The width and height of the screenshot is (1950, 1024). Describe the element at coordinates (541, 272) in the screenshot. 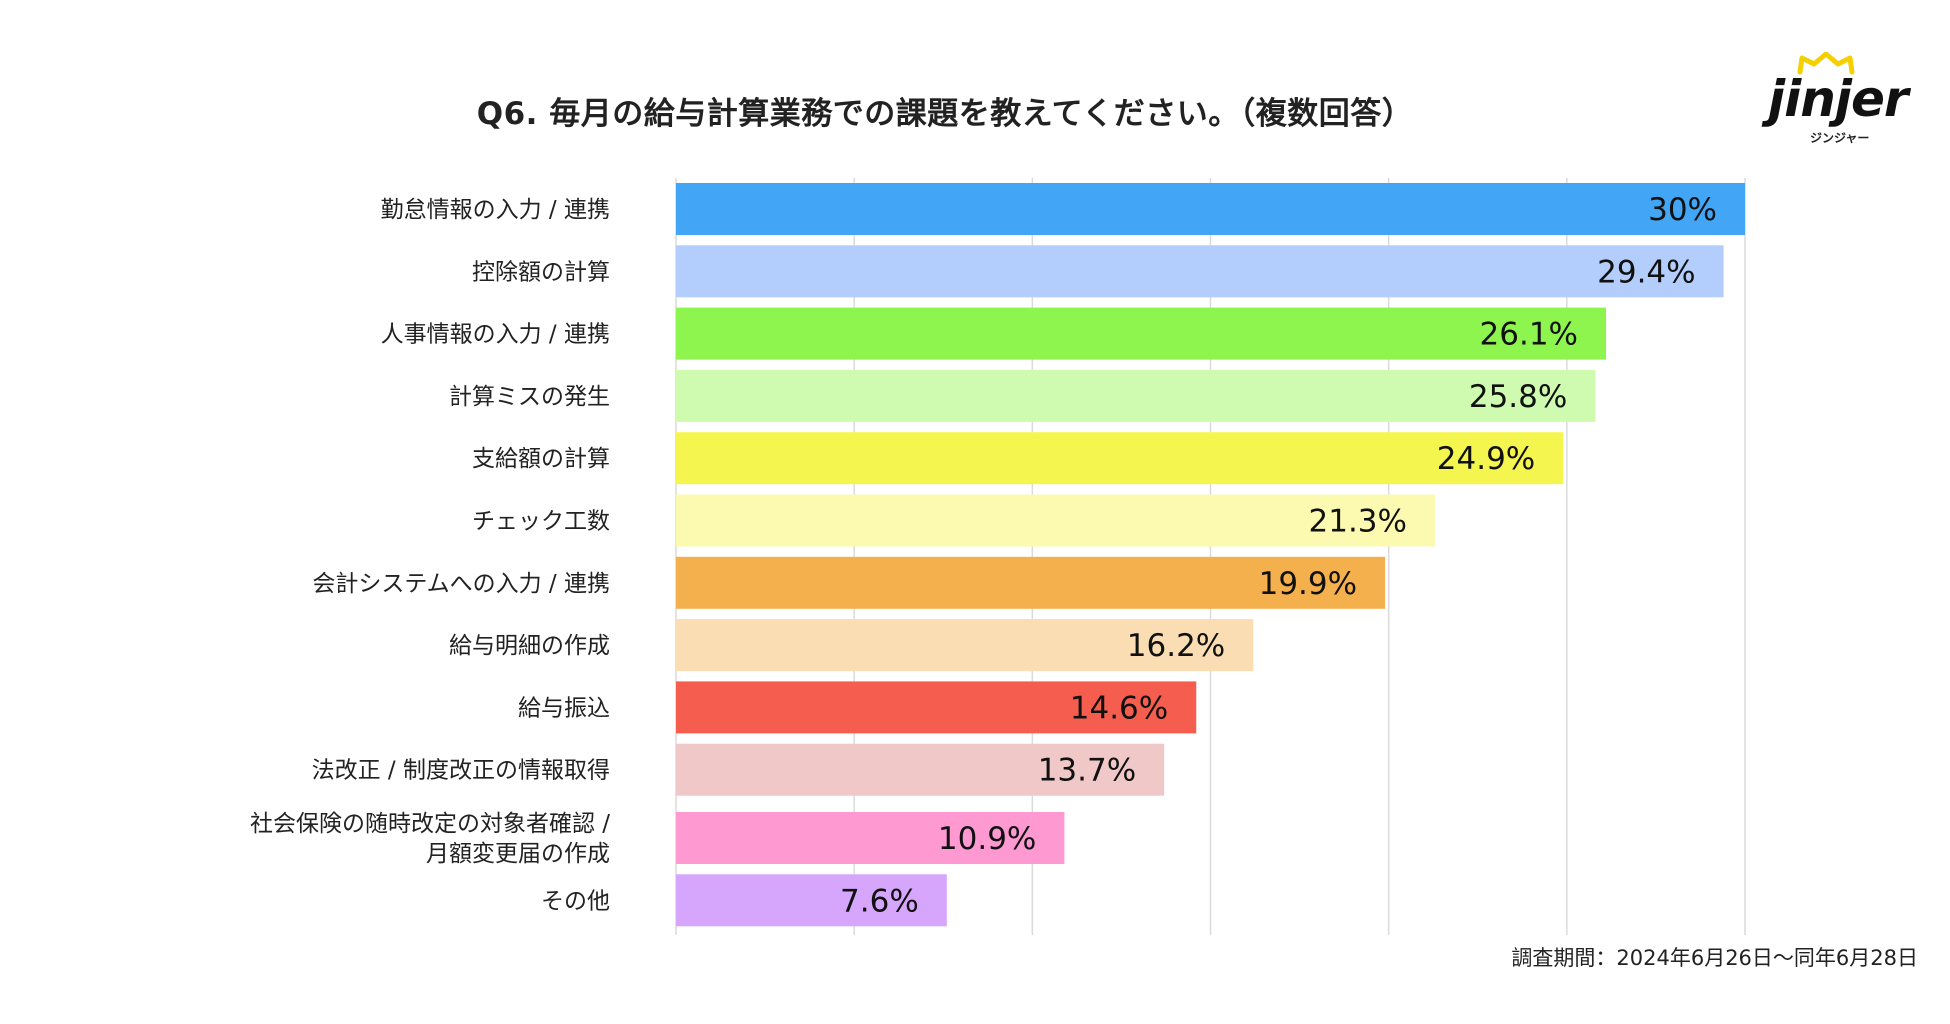

I see `category-label: 控除額の計算` at that location.